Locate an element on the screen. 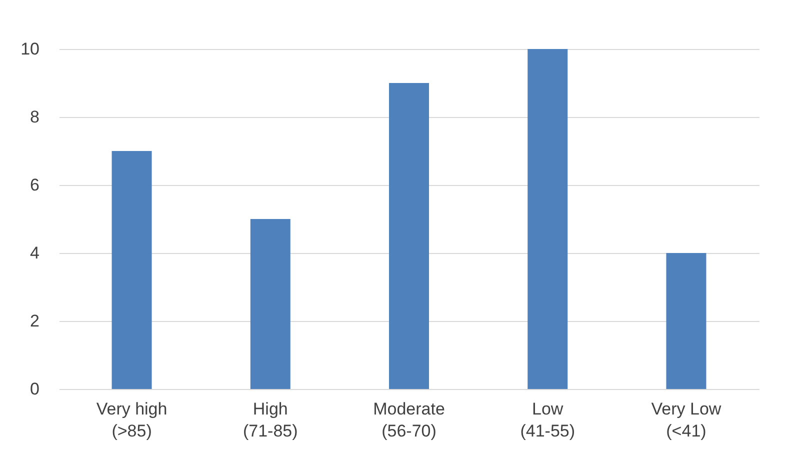 The width and height of the screenshot is (797, 450). y-tick-label: 0 is located at coordinates (35, 389).